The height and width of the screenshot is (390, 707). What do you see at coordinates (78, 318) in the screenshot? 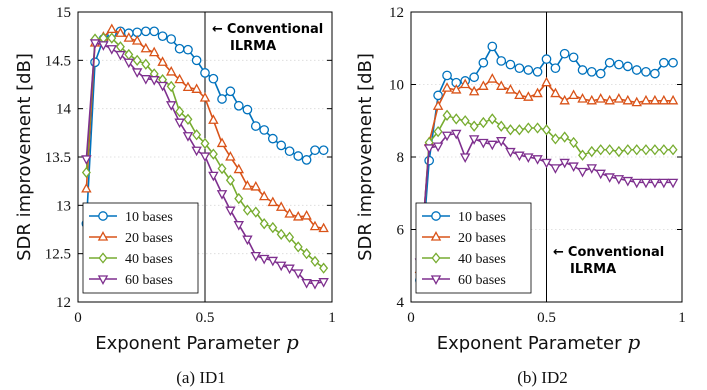
I see `x-tick-label: 0` at bounding box center [78, 318].